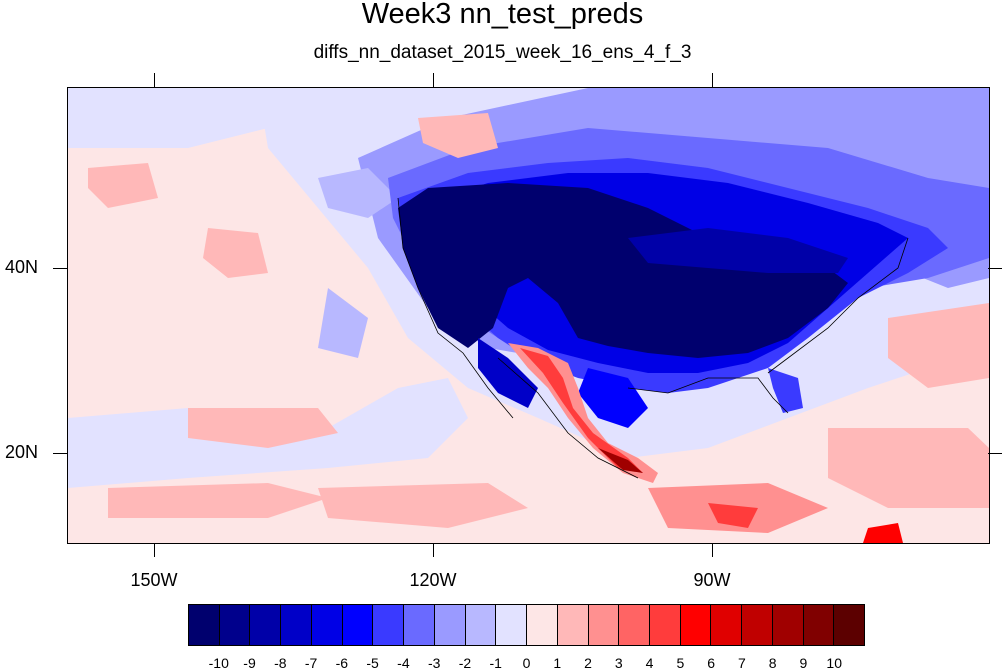  I want to click on colorbar-label: -2, so click(465, 663).